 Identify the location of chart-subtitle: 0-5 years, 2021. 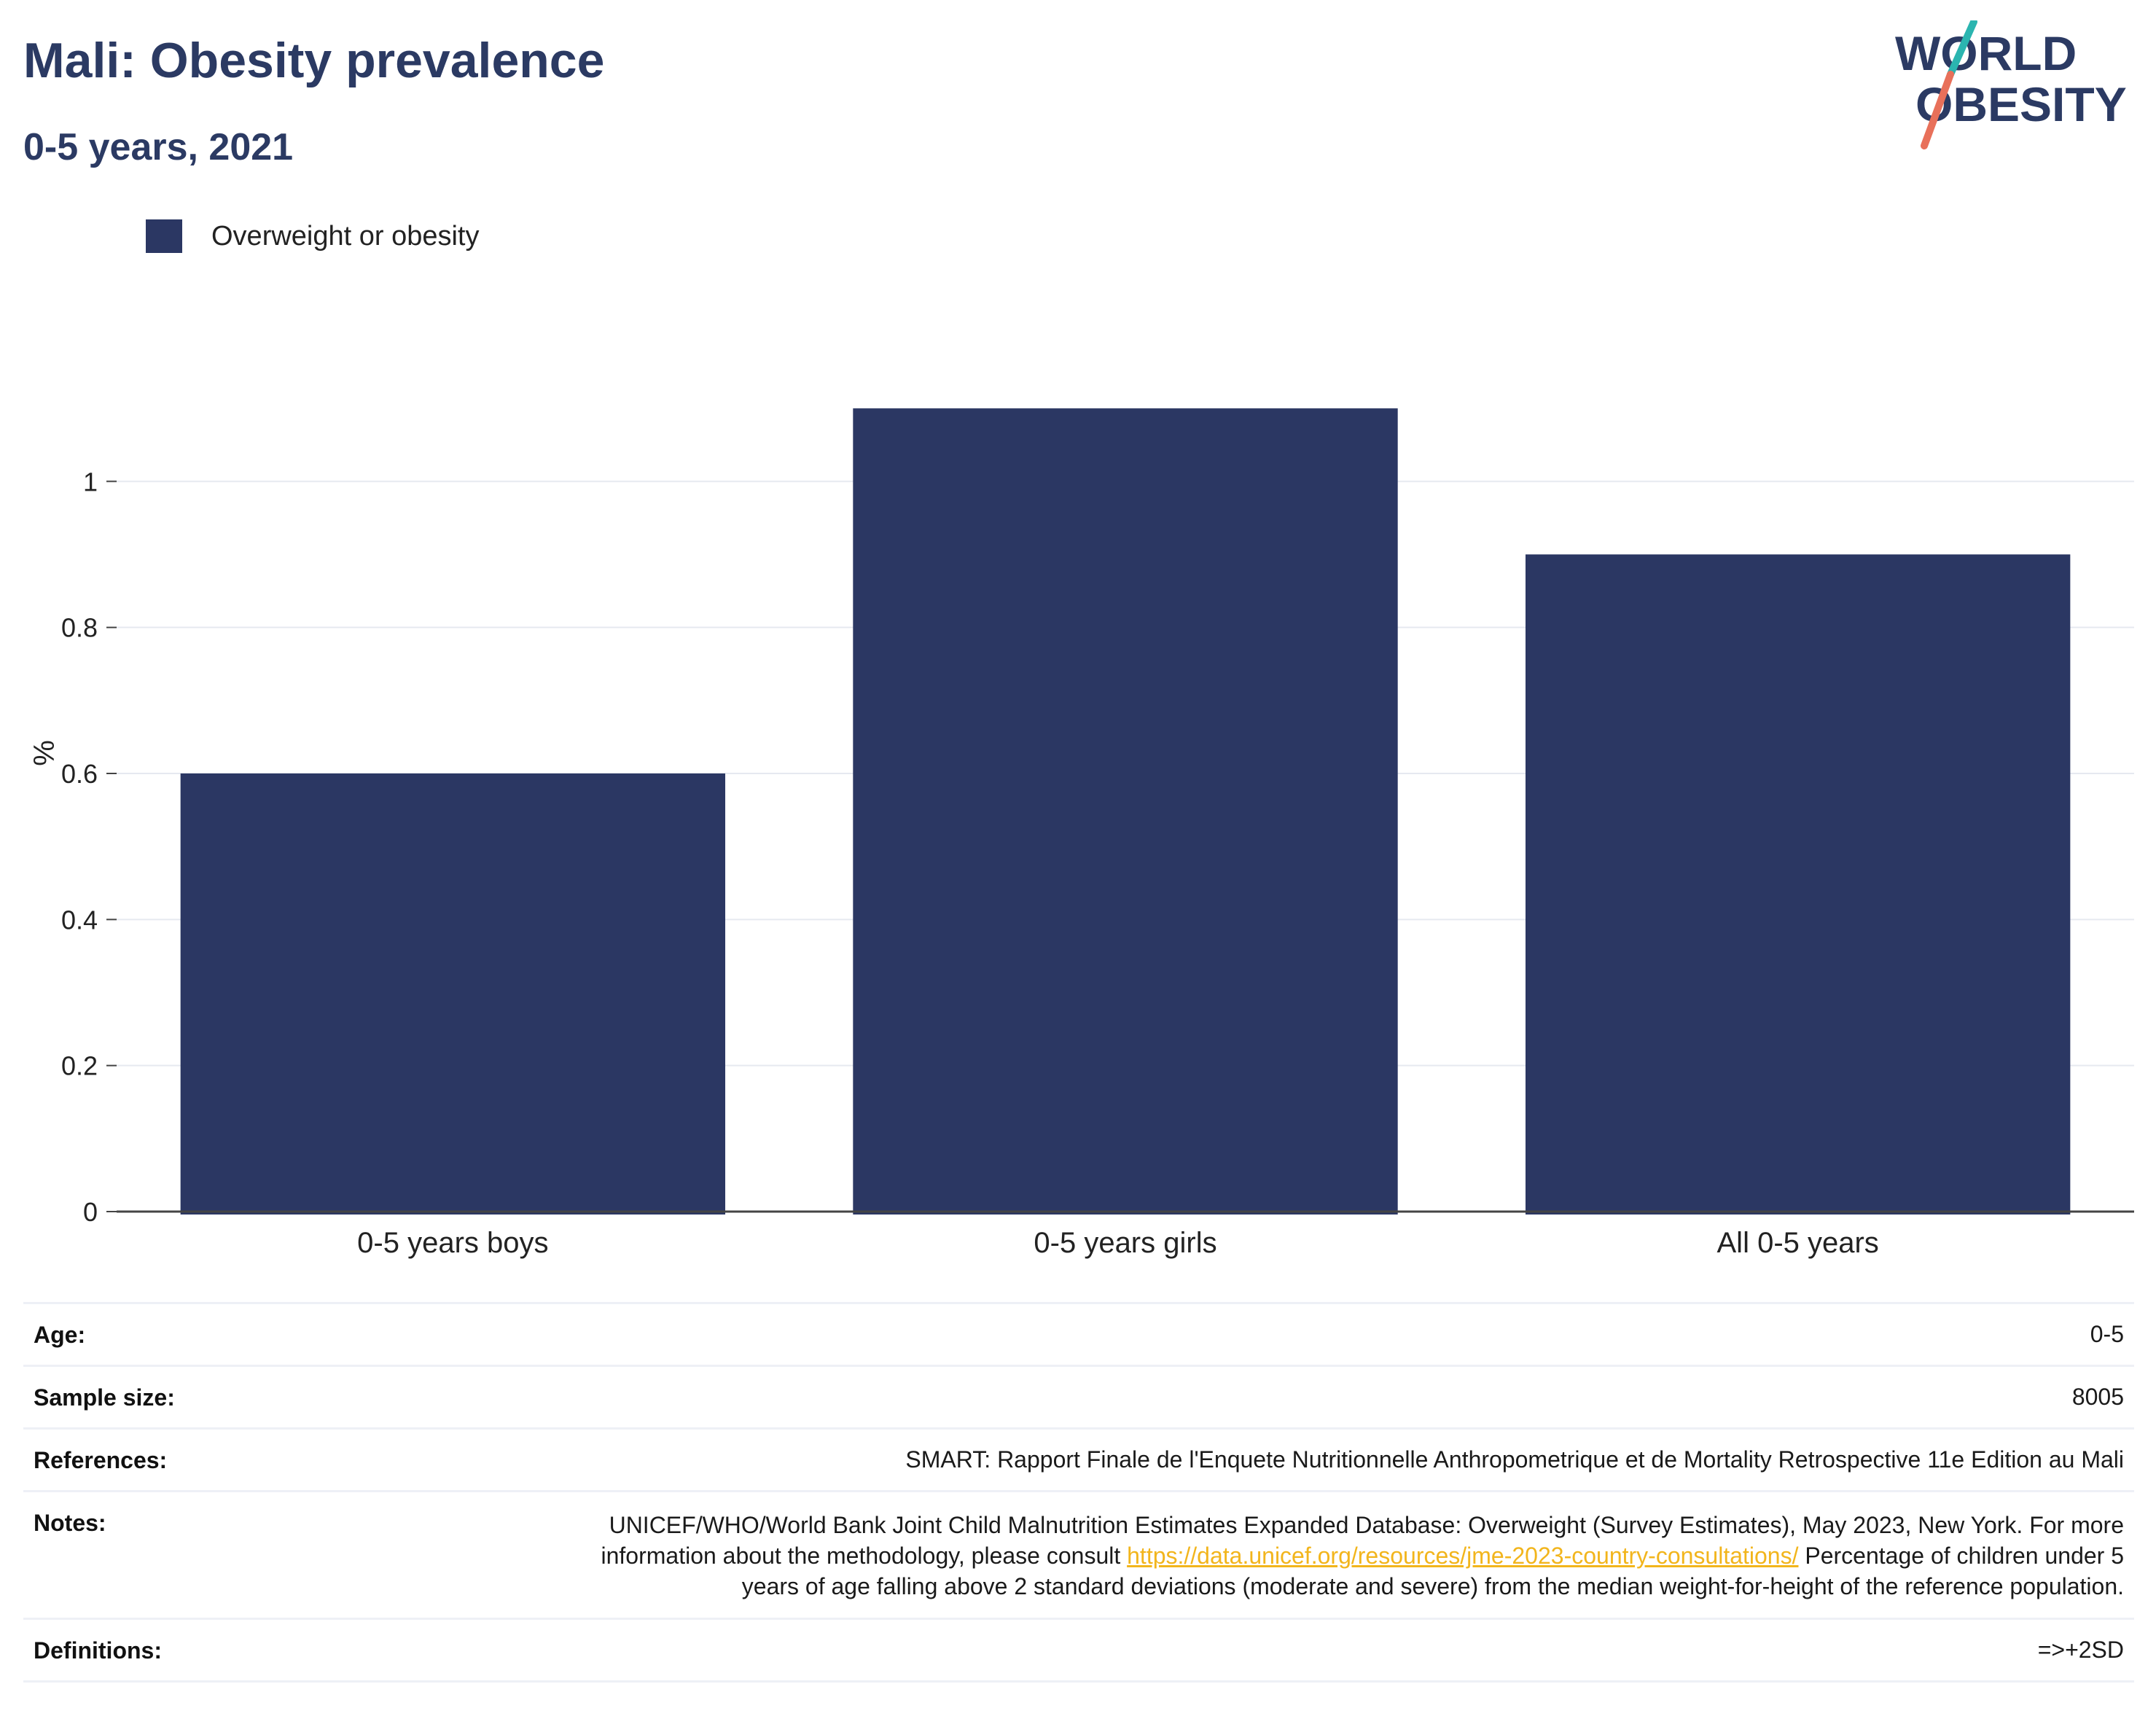
(158, 147).